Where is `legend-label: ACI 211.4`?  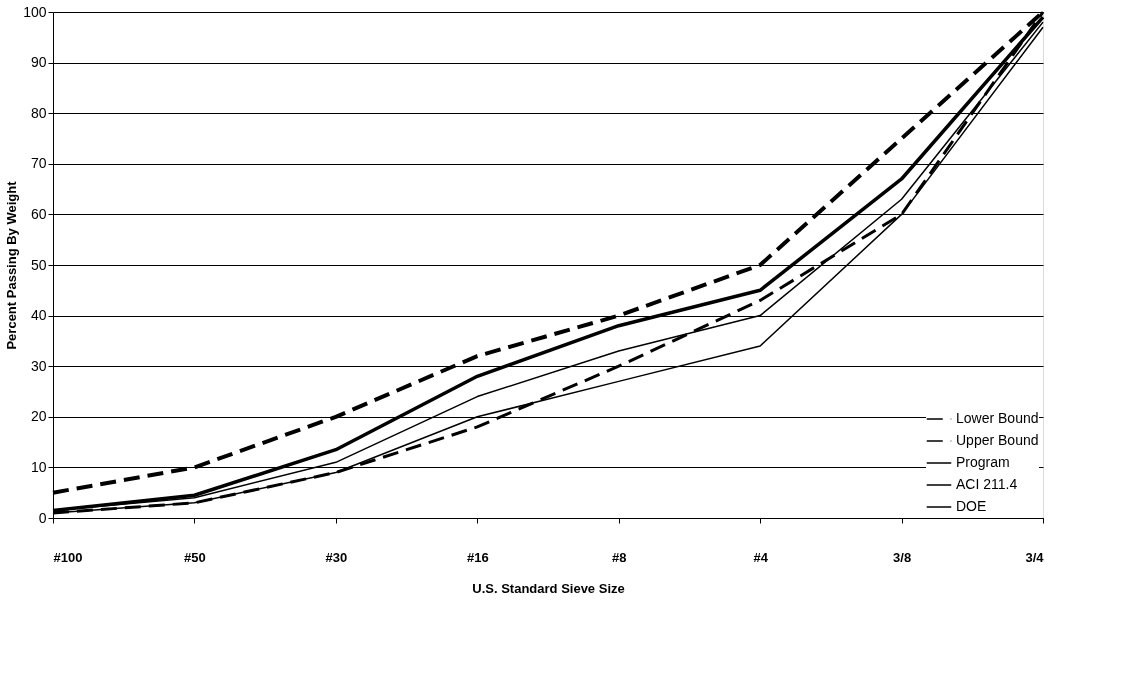
legend-label: ACI 211.4 is located at coordinates (987, 484).